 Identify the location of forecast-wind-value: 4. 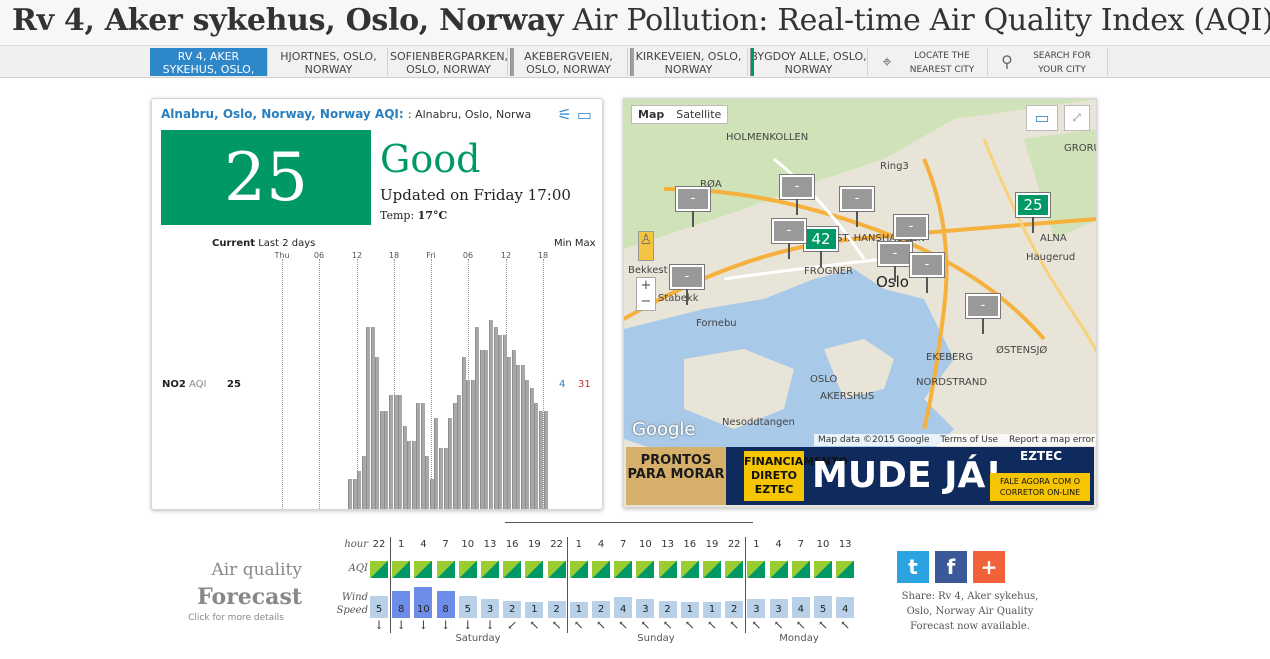
(845, 609).